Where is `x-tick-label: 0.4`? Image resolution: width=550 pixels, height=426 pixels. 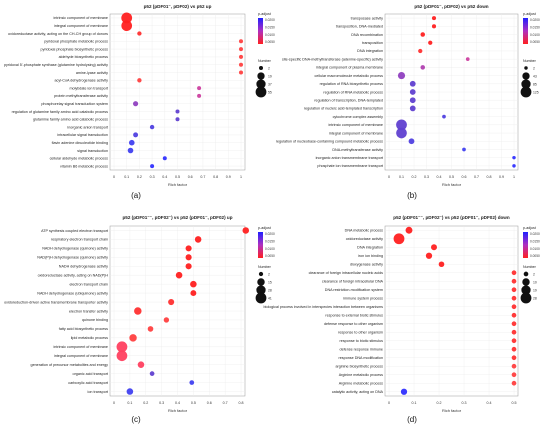 x-tick-label: 0.4 is located at coordinates (177, 403).